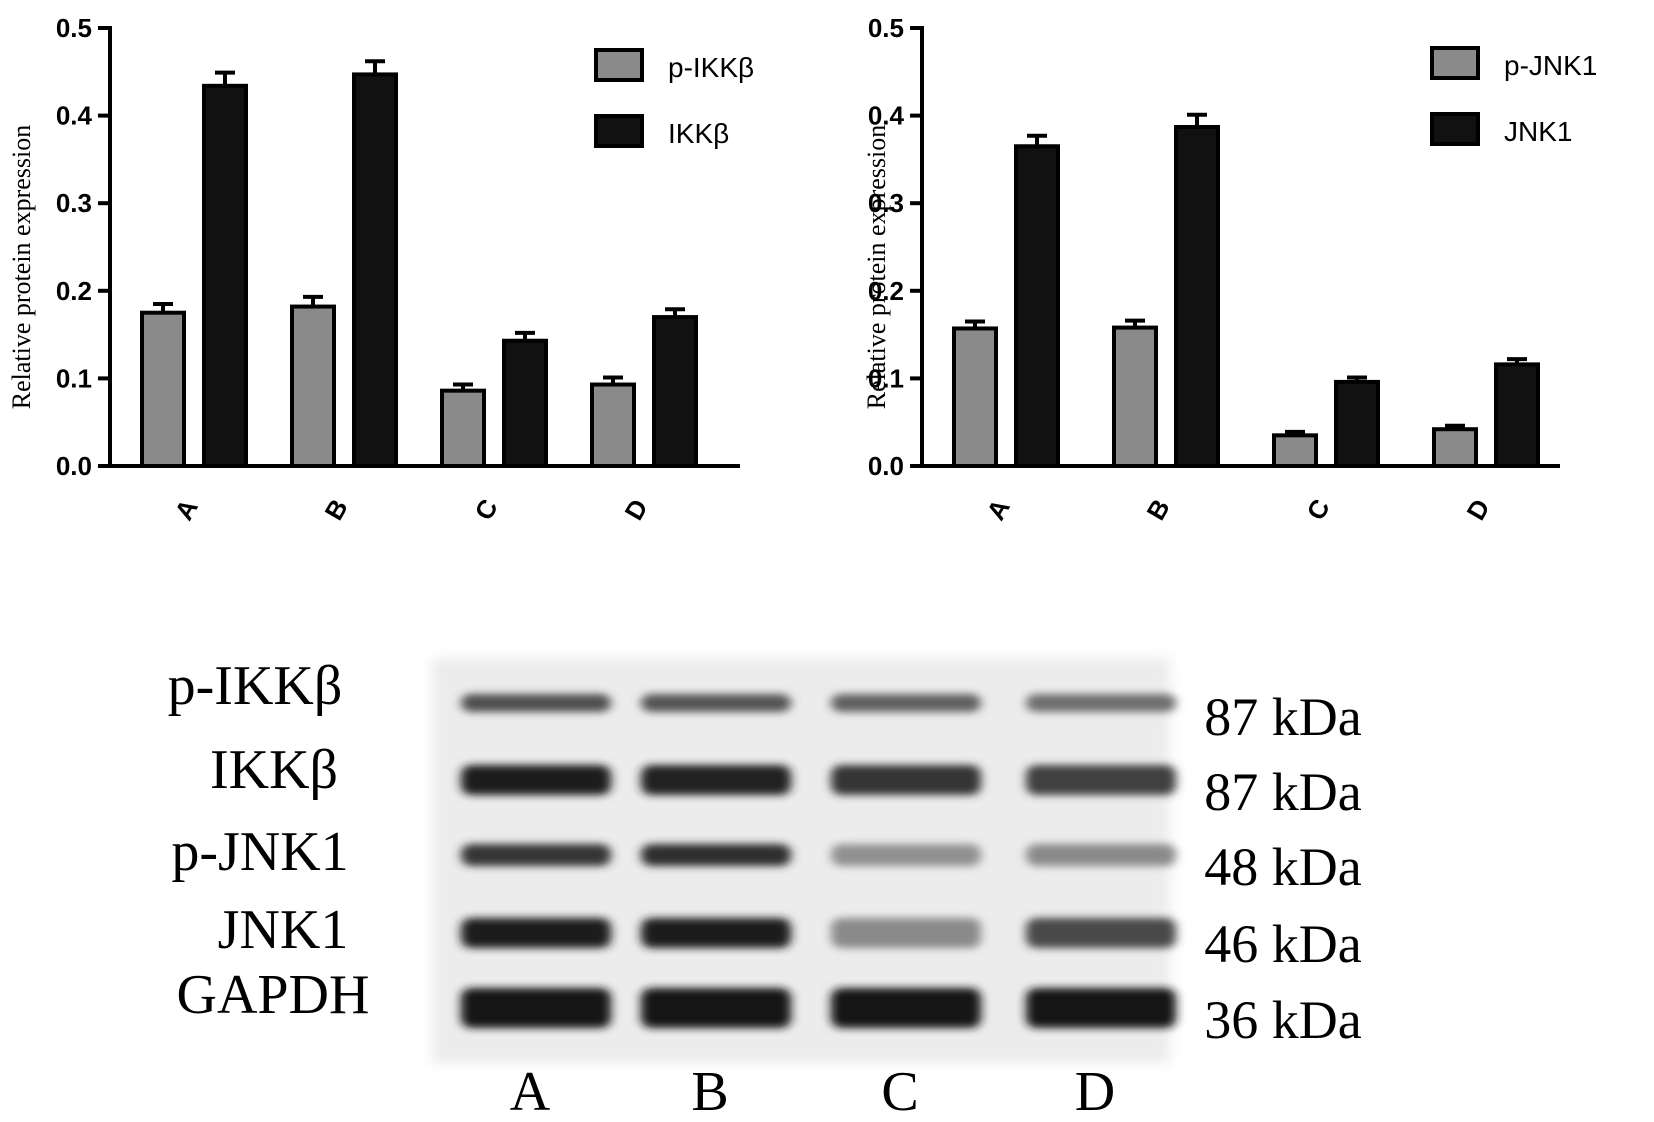  I want to click on blot-kda-label: 46 kDa, so click(1282, 944).